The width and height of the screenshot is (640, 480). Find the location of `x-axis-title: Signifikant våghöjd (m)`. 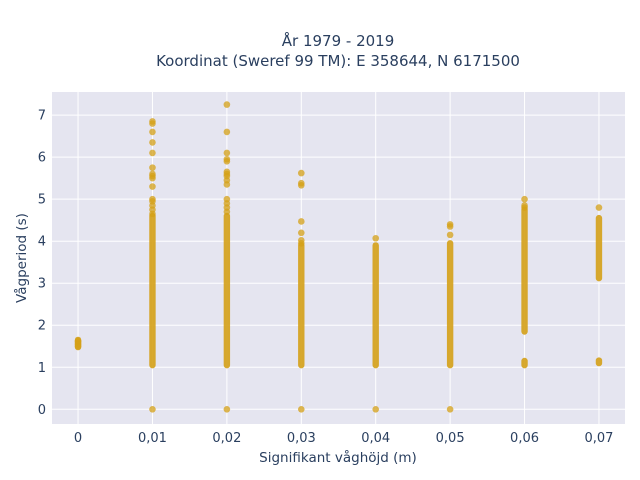

x-axis-title: Signifikant våghöjd (m) is located at coordinates (338, 457).